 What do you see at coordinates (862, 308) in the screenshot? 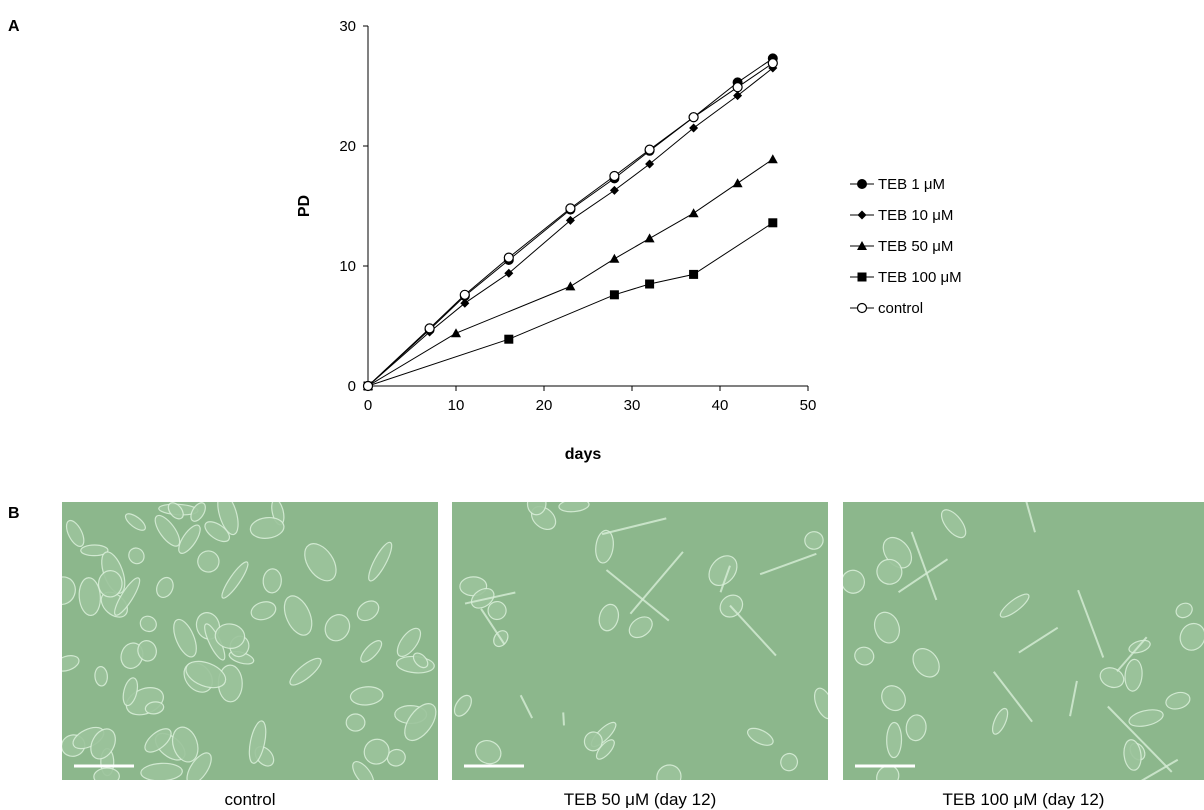
I see `legend-marker` at bounding box center [862, 308].